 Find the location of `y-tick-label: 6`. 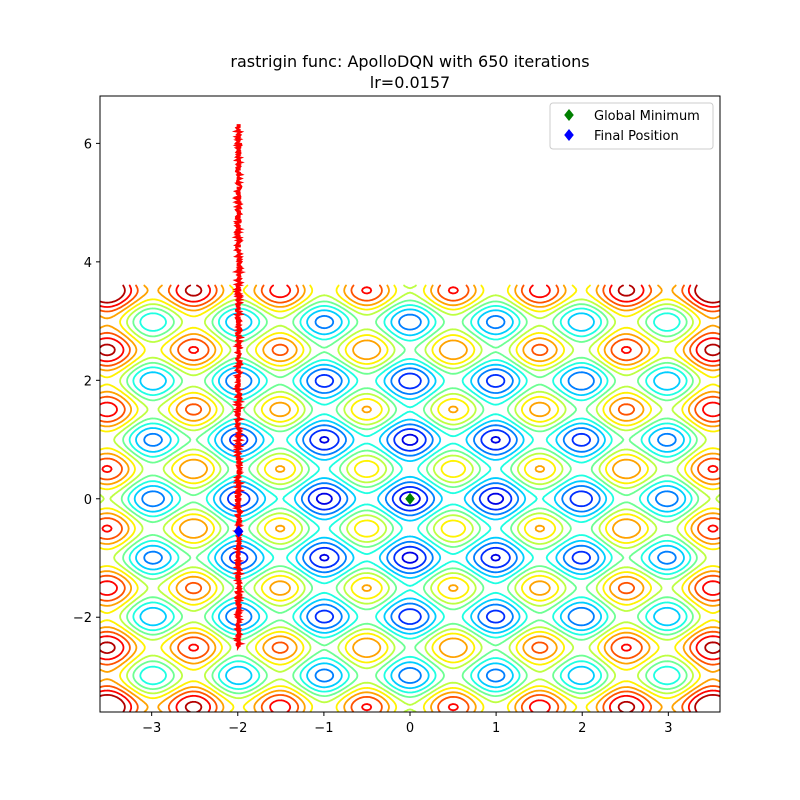

y-tick-label: 6 is located at coordinates (88, 144).